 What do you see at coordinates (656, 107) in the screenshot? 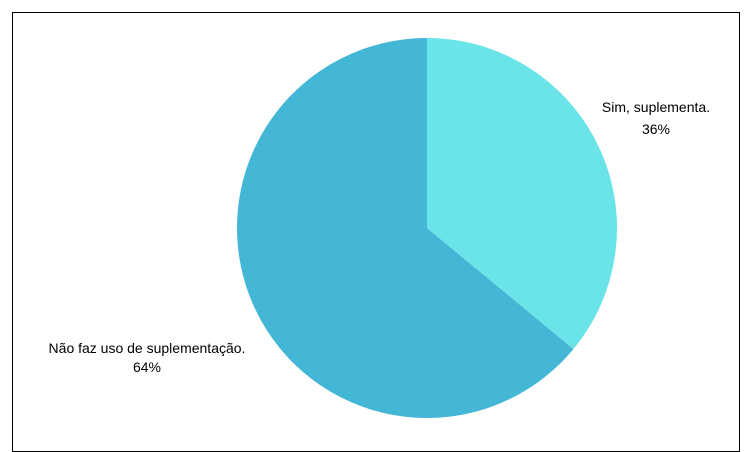
I see `slice-label: Sim, suplementa.` at bounding box center [656, 107].